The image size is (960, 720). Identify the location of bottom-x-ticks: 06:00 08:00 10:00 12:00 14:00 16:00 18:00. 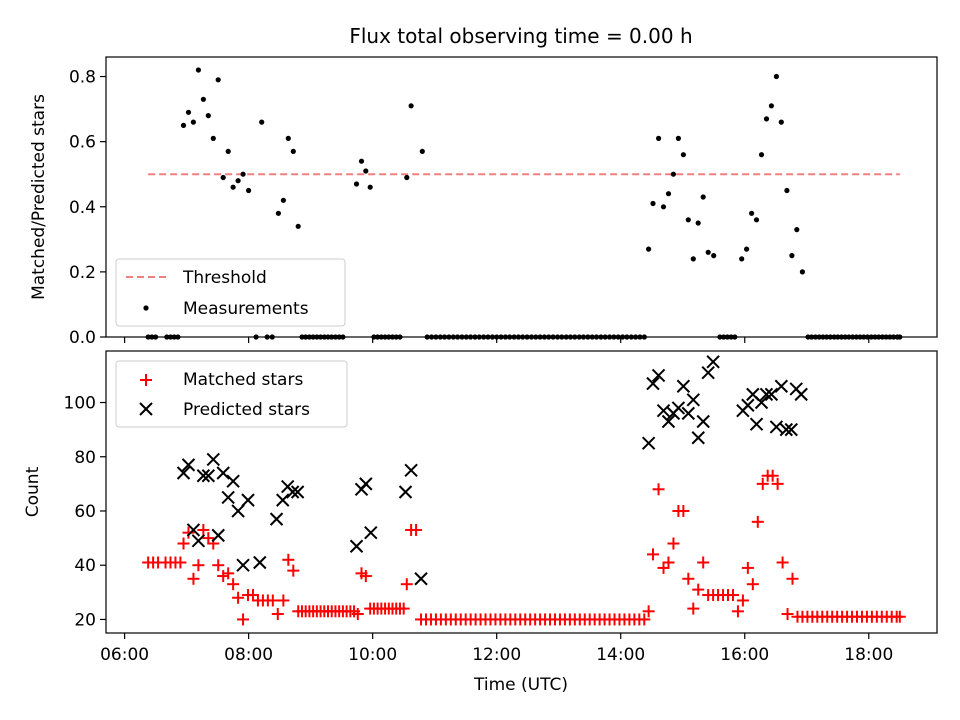
(496, 649).